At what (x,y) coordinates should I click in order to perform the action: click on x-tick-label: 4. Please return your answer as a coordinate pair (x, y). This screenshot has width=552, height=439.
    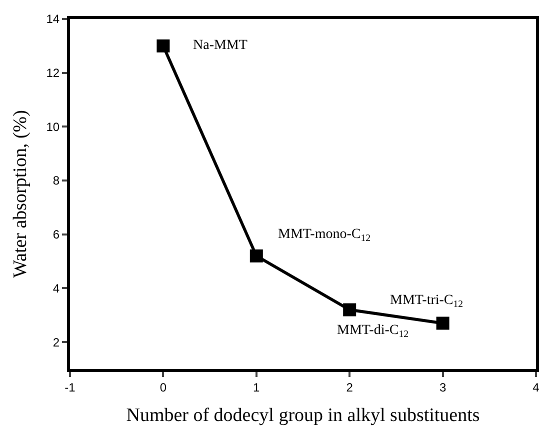
    Looking at the image, I should click on (536, 387).